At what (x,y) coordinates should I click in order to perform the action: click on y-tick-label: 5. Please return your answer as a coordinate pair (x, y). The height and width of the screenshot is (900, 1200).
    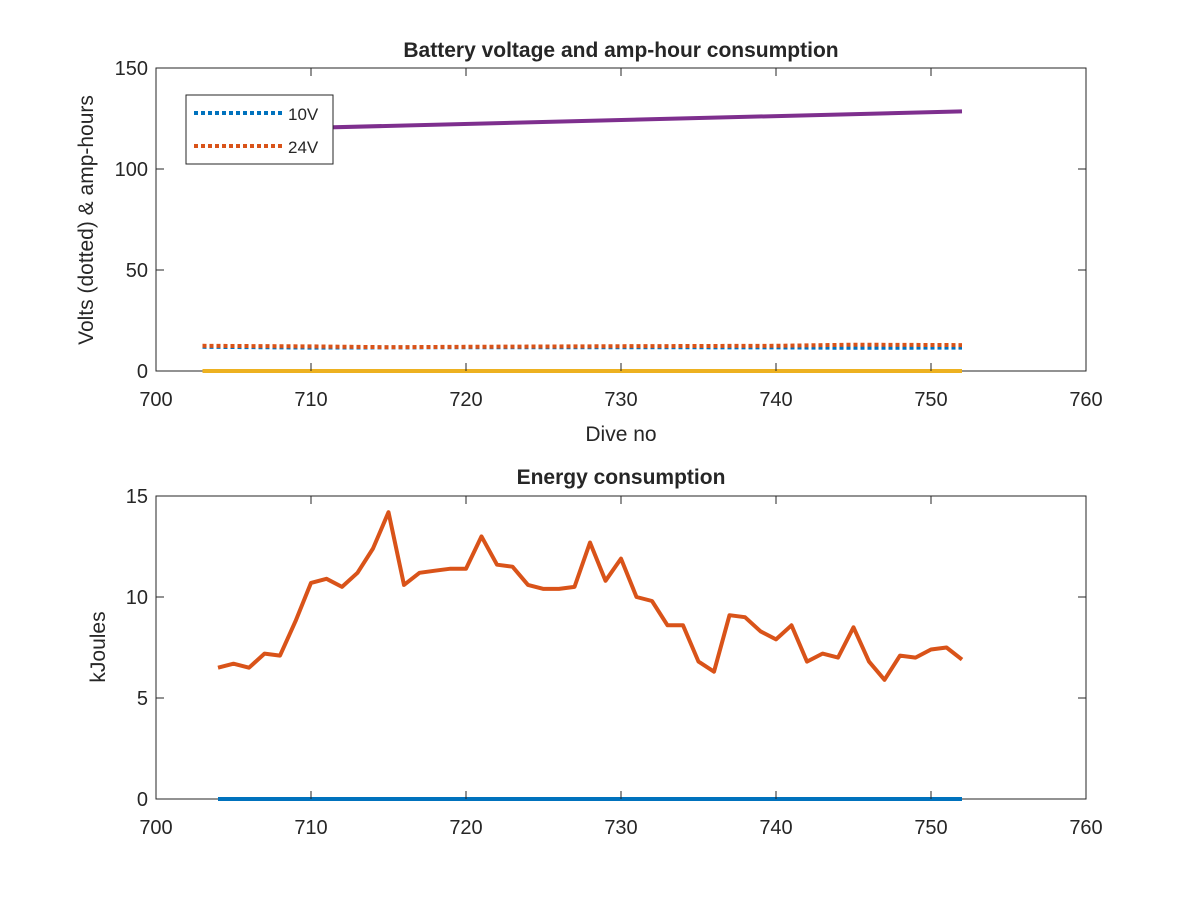
    Looking at the image, I should click on (142, 699).